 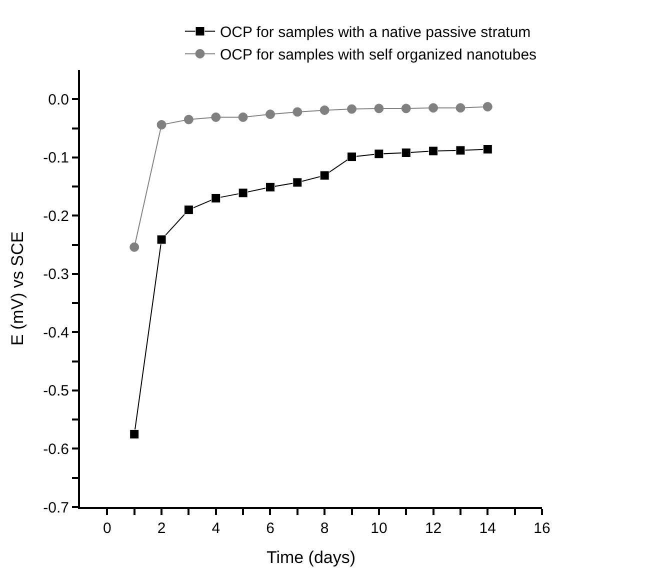 I want to click on y-tick-label: -0.7, so click(x=56, y=507).